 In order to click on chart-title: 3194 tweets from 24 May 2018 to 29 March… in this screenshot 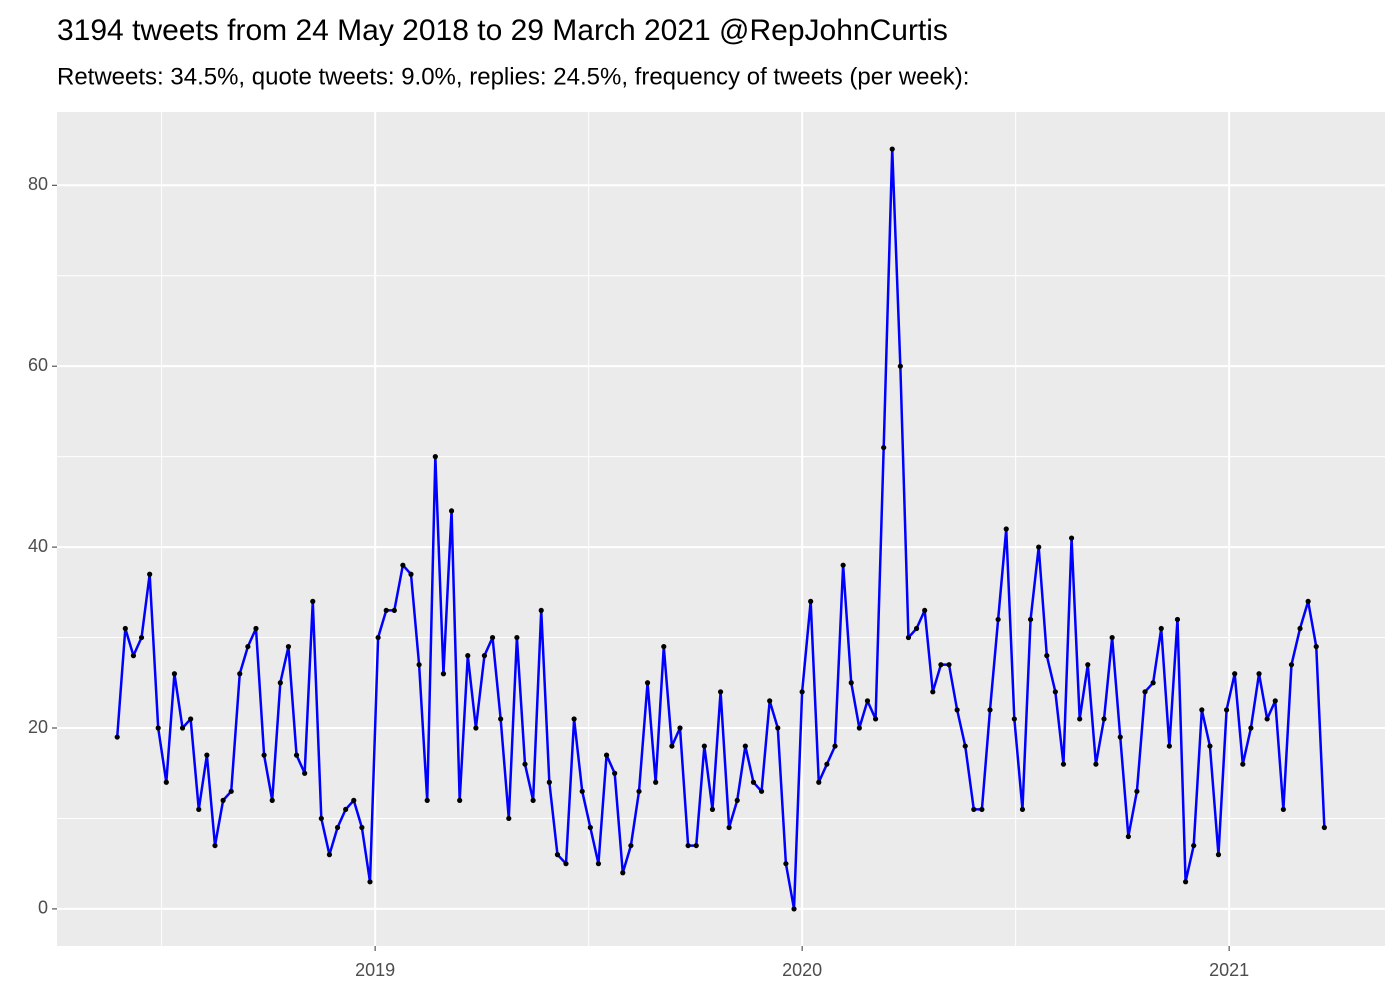, I will do `click(502, 30)`.